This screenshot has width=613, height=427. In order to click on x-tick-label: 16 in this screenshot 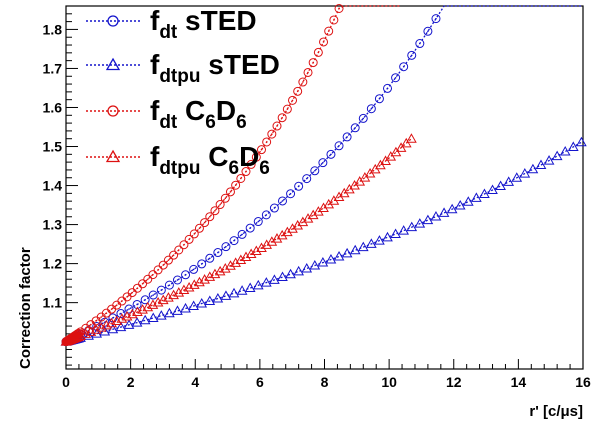, I will do `click(583, 382)`.